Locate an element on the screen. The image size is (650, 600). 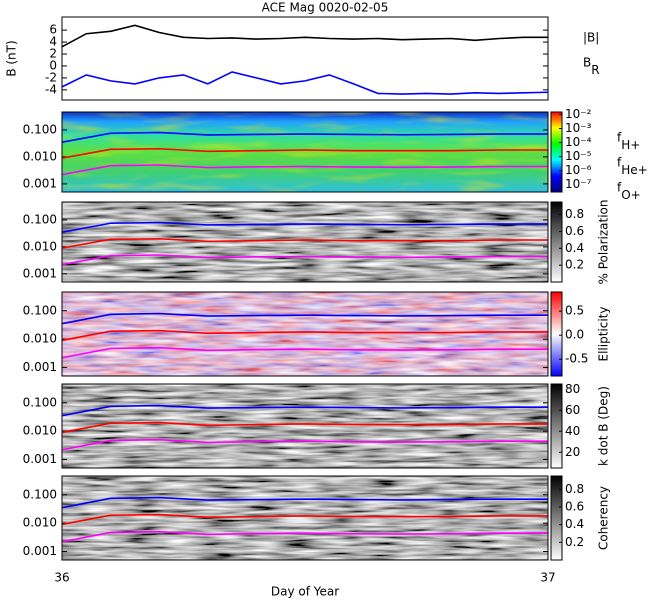
legend-label: |B| is located at coordinates (591, 38).